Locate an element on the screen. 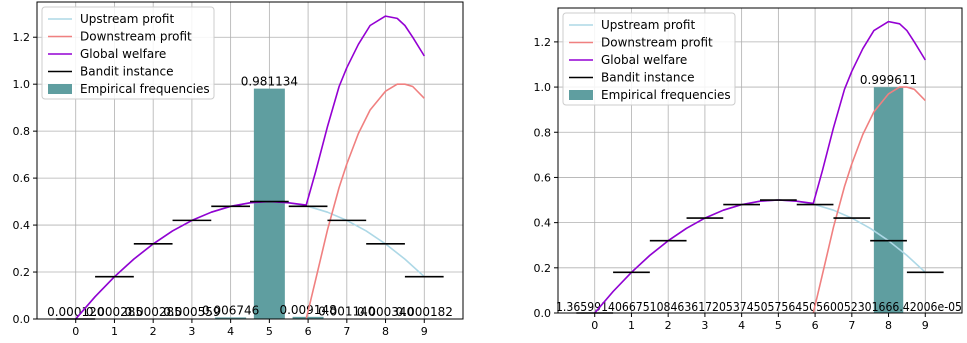  bar-value-label: 0.981134 is located at coordinates (269, 82).